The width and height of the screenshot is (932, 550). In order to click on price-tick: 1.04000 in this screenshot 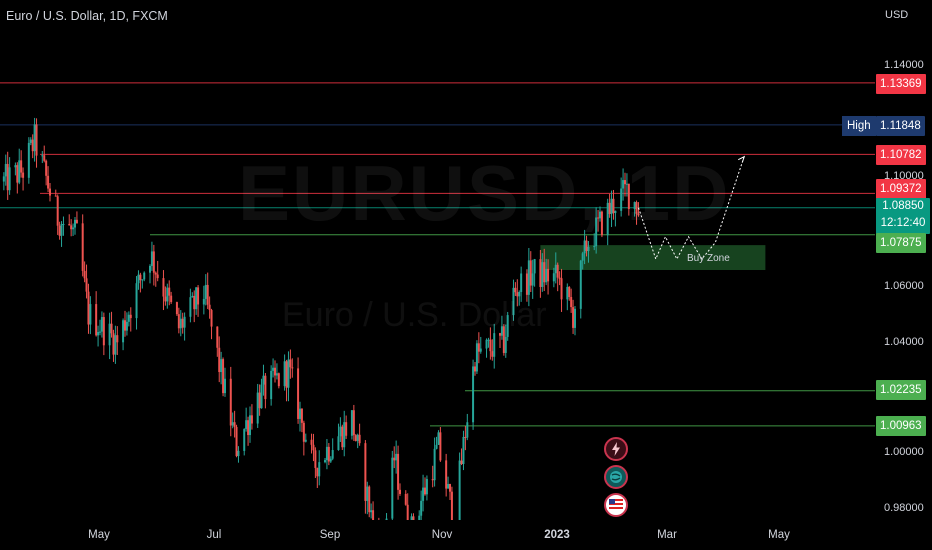, I will do `click(904, 342)`.